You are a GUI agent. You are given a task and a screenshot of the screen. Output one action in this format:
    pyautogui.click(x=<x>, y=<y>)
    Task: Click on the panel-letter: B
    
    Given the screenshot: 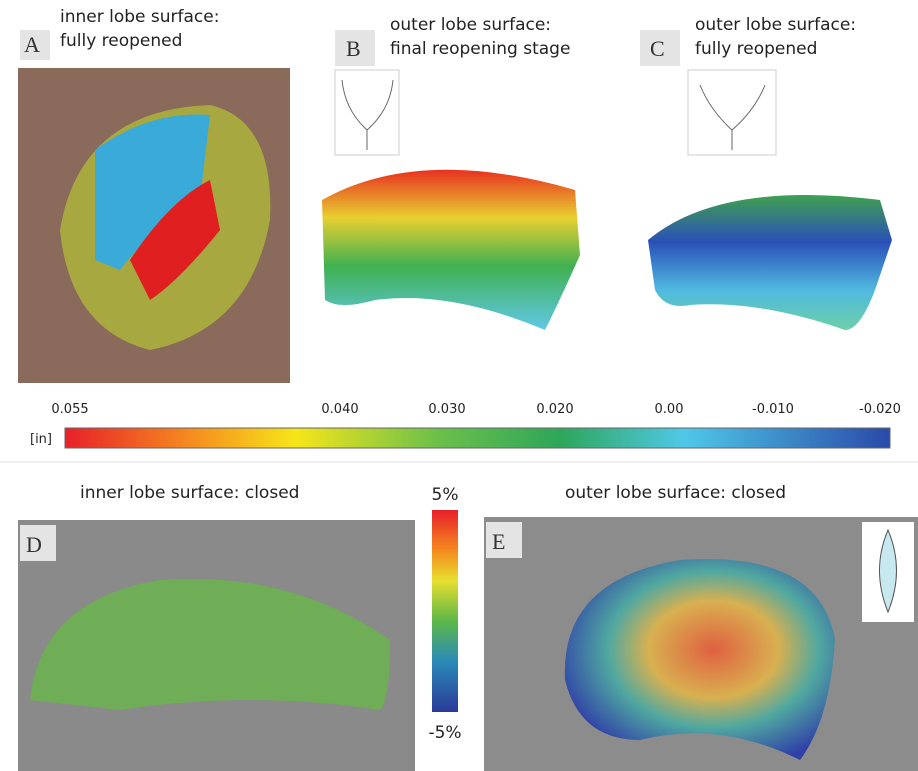 What is the action you would take?
    pyautogui.click(x=353, y=48)
    